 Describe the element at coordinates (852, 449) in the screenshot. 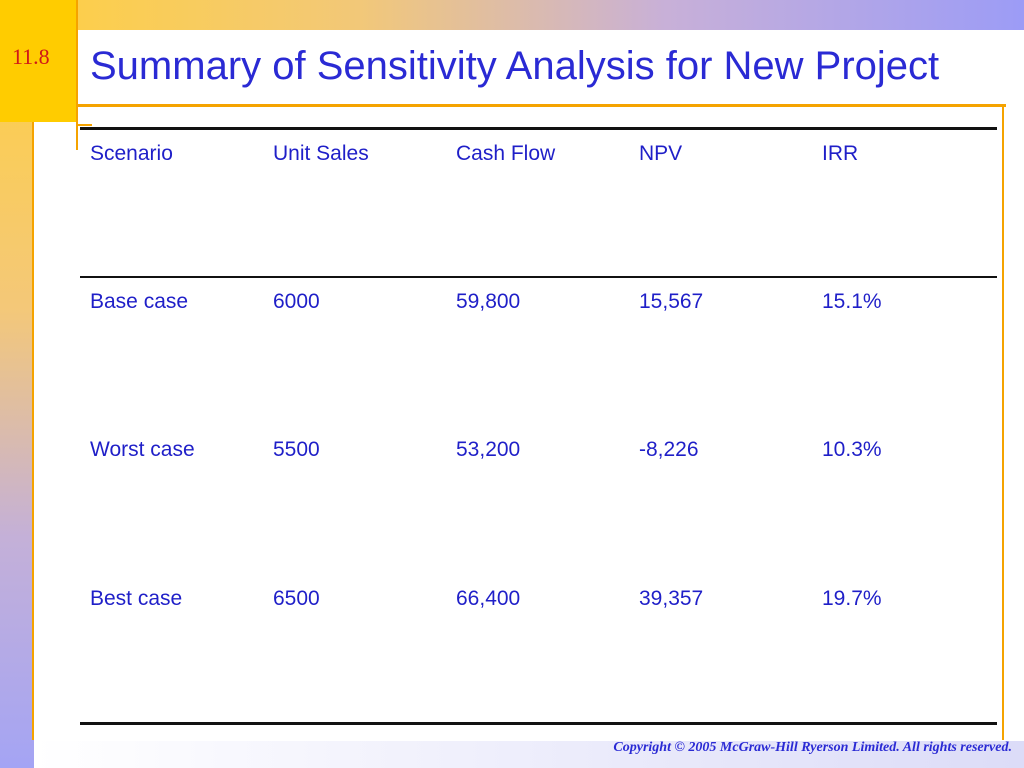

I see `cell-irr: 10.3%` at that location.